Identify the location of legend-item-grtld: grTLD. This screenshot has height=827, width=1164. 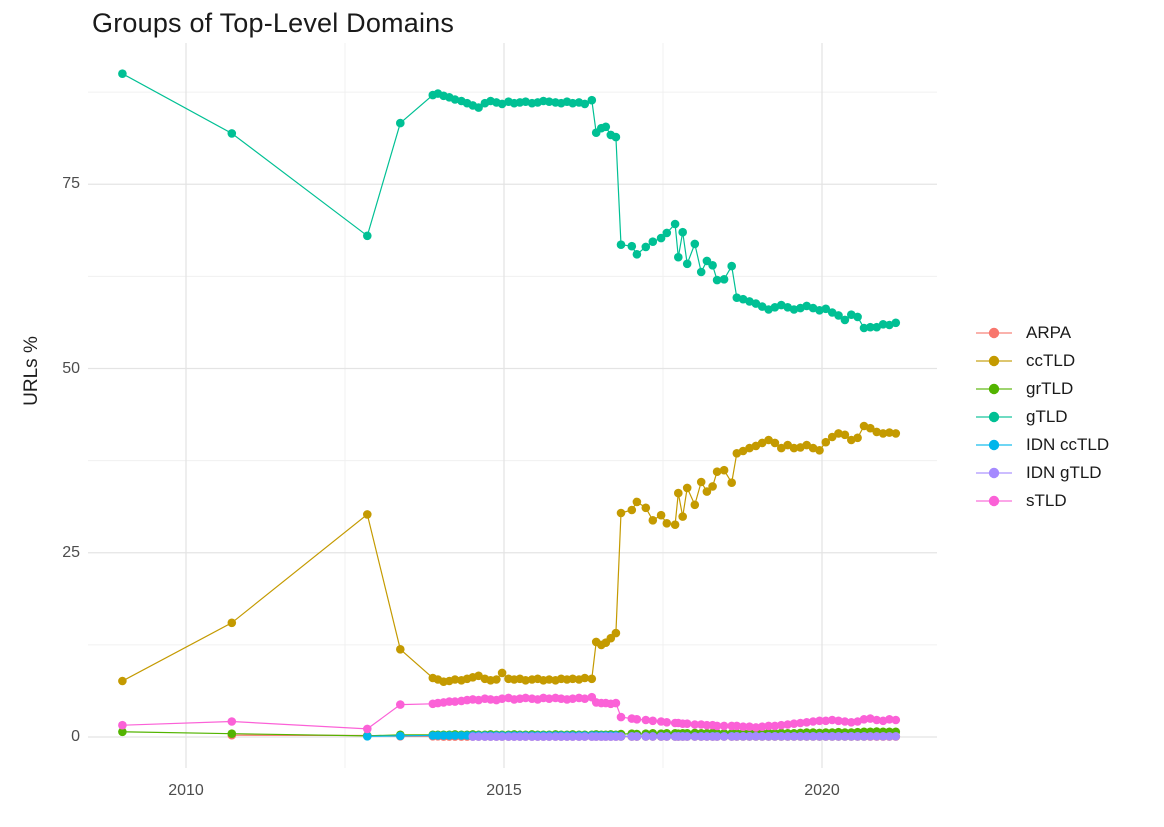
(1041, 389).